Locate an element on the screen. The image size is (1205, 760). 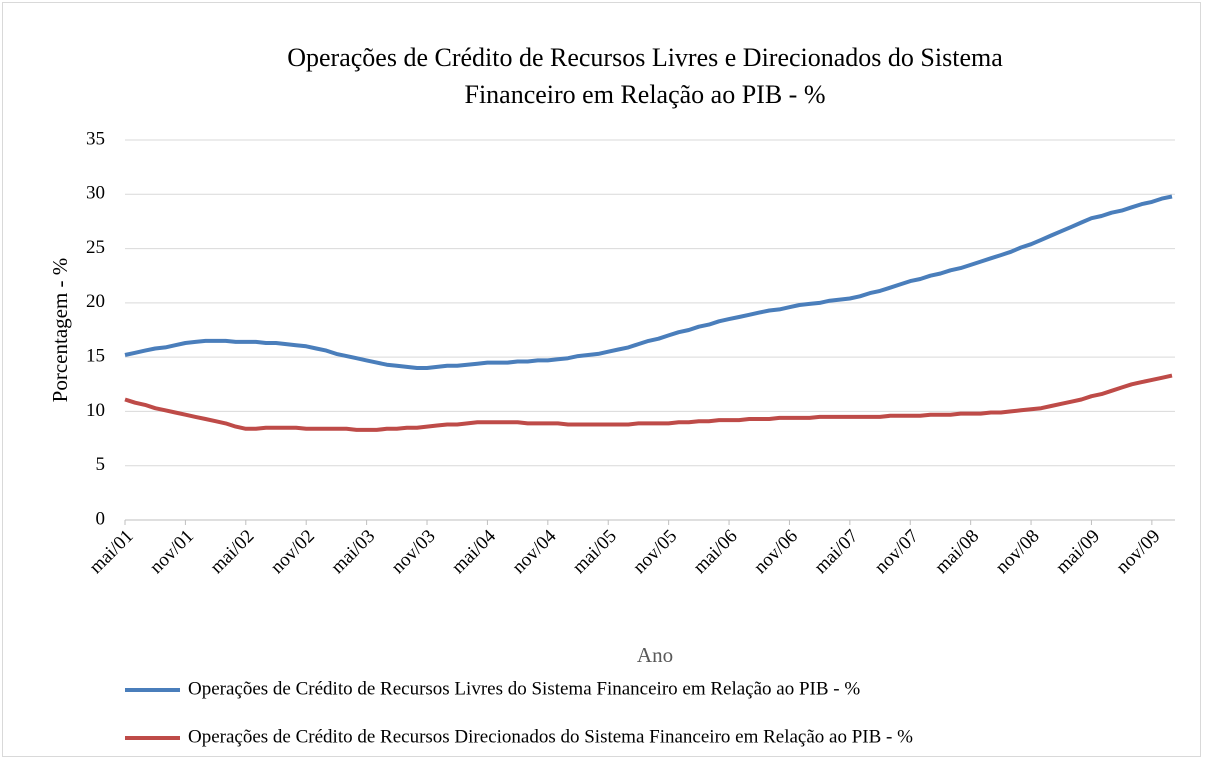
y-tick-label: 30 is located at coordinates (95, 193).